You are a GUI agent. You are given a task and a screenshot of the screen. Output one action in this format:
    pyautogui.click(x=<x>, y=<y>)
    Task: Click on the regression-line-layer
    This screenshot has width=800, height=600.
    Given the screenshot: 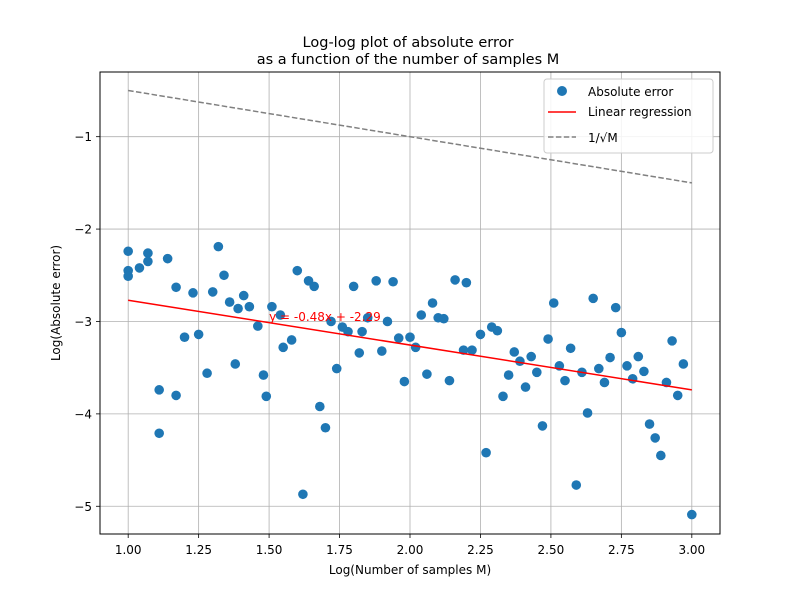 What is the action you would take?
    pyautogui.click(x=410, y=345)
    